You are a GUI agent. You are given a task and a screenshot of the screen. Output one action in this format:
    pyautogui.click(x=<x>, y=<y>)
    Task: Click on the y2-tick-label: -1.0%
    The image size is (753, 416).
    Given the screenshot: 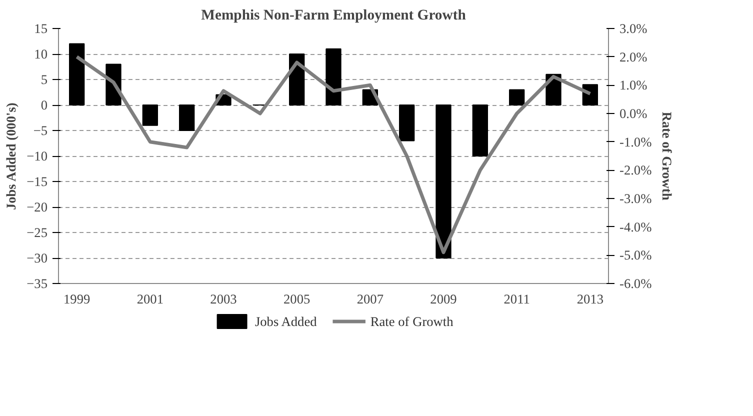 What is the action you would take?
    pyautogui.click(x=636, y=142)
    